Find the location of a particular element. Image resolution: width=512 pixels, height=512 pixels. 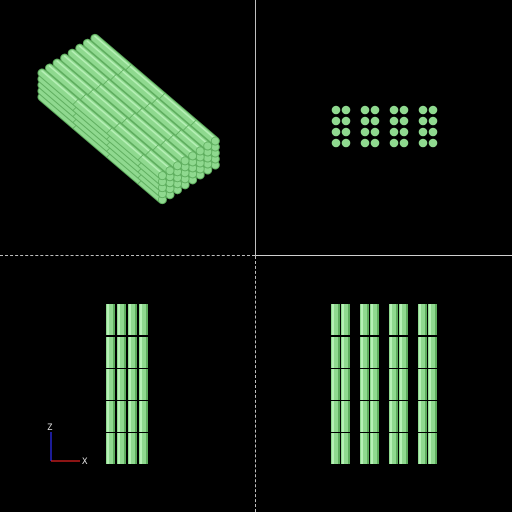

viewport-divider-vertical-dashed is located at coordinates (255, 384).